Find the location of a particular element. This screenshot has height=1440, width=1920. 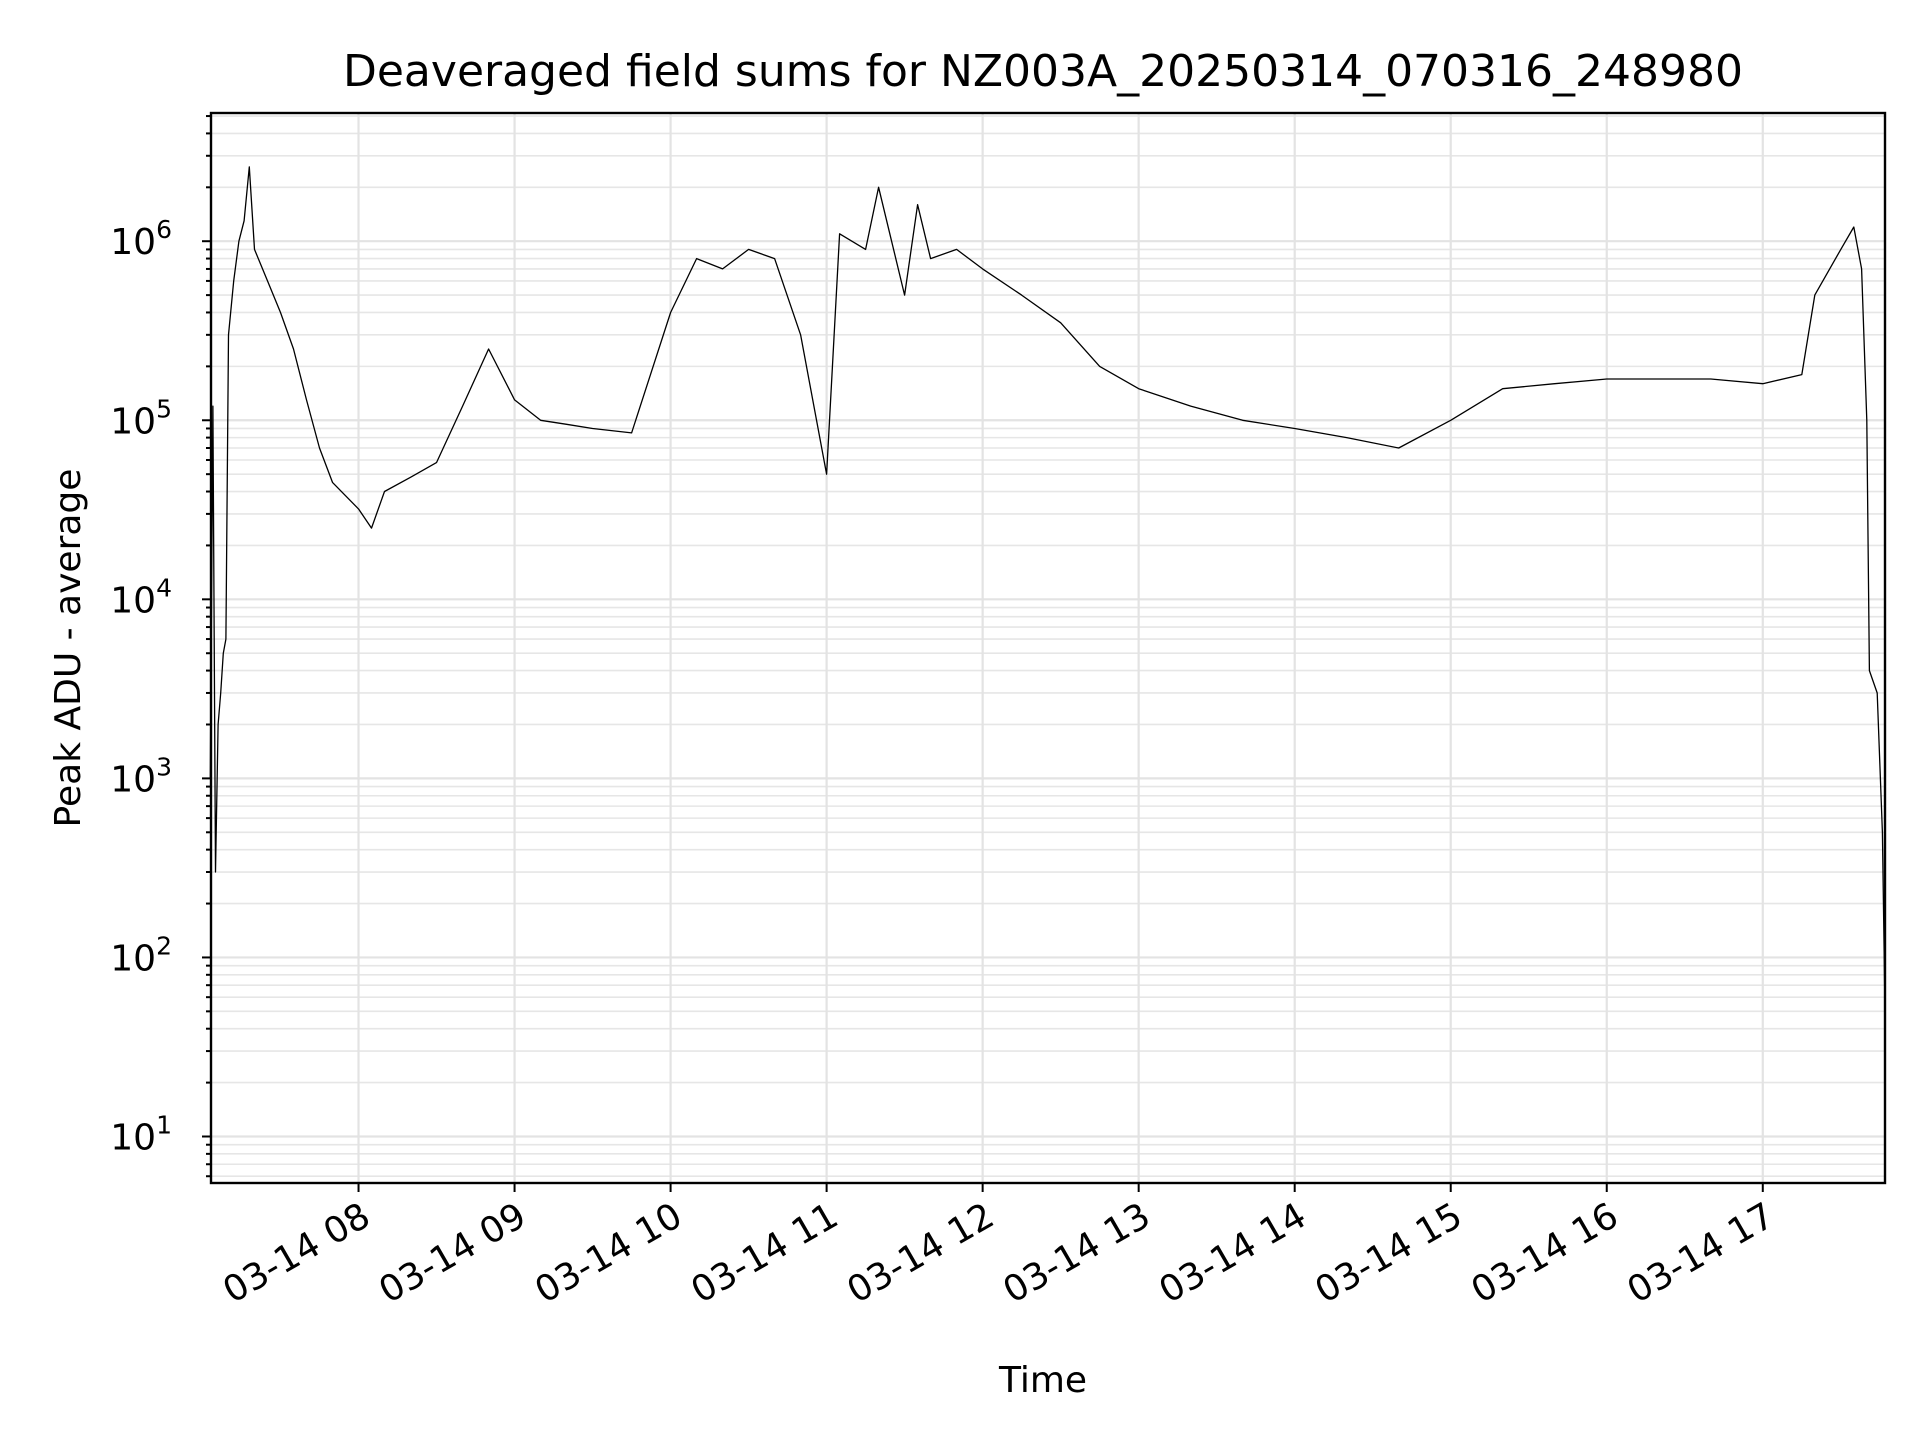

x-axis-label: Time is located at coordinates (1042, 1380).